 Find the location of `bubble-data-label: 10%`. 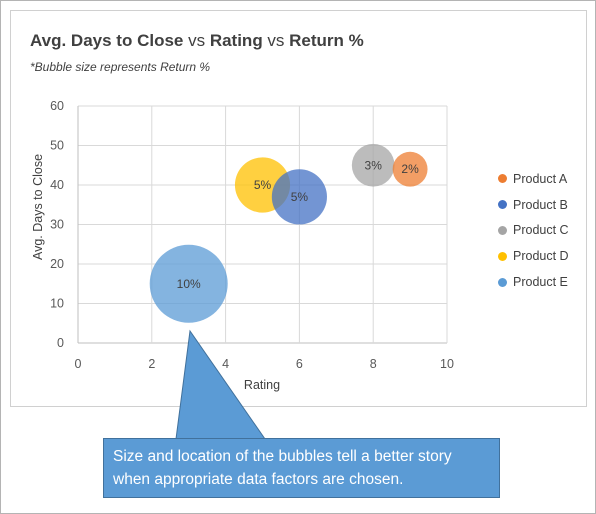

bubble-data-label: 10% is located at coordinates (189, 284).